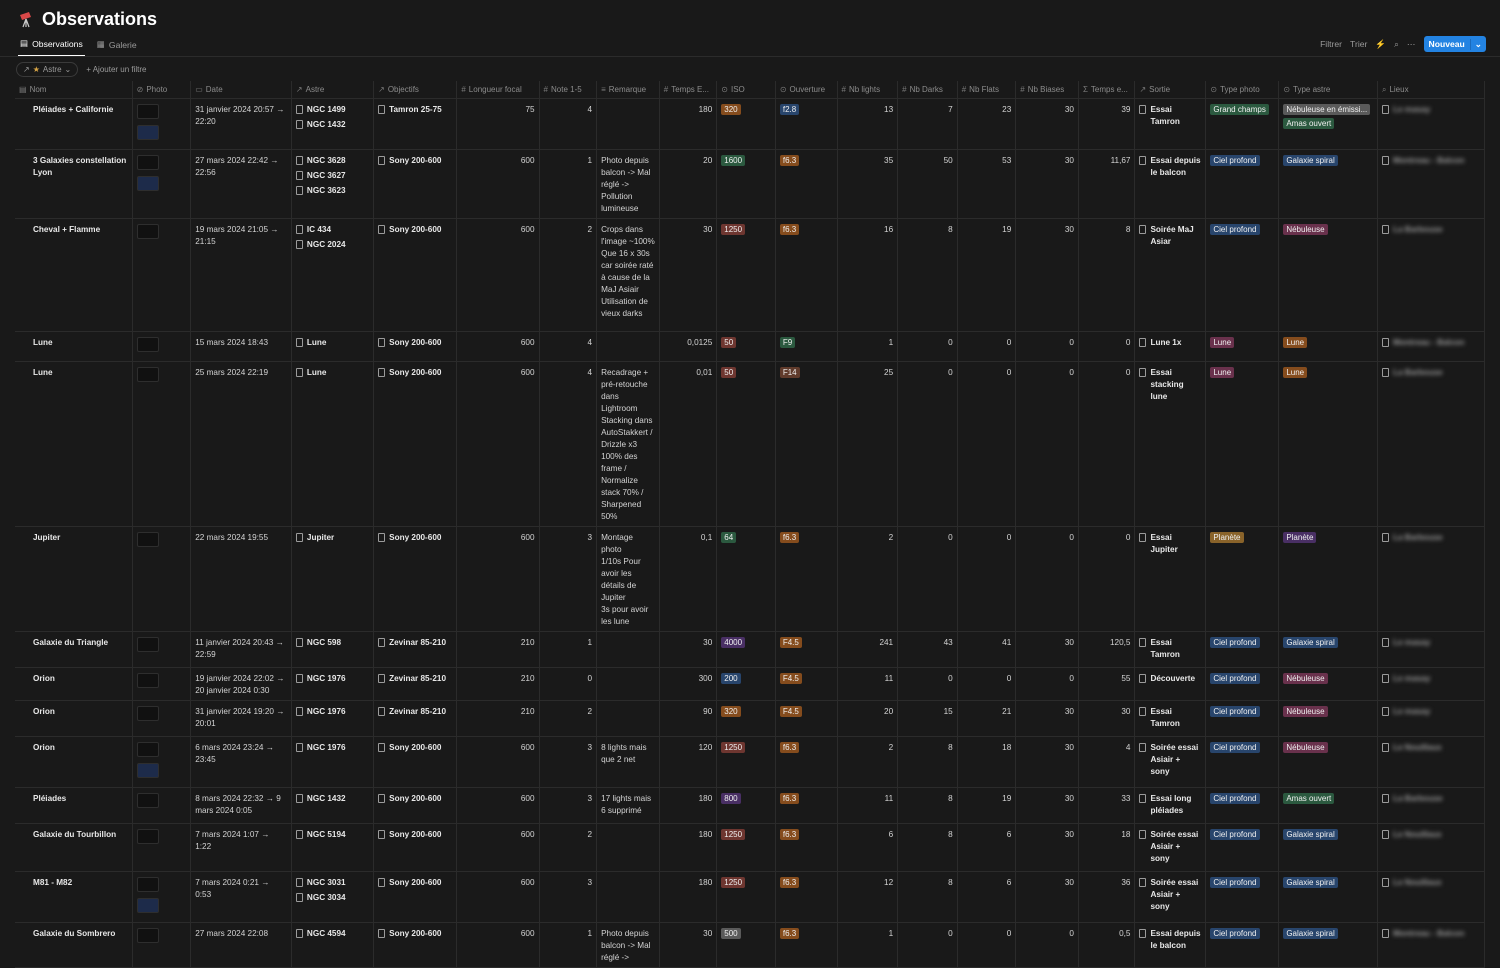 The height and width of the screenshot is (968, 1500). Describe the element at coordinates (1396, 43) in the screenshot. I see `search-icon: ⌕` at that location.